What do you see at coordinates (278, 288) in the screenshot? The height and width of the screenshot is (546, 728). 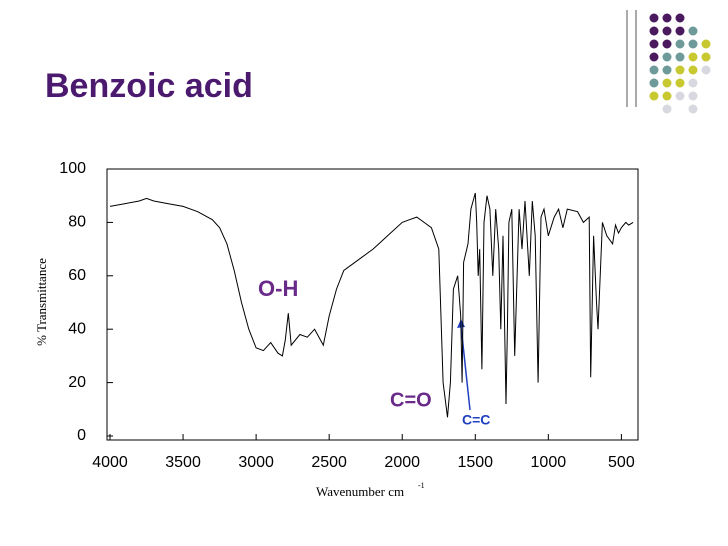 I see `annotation: O-H` at bounding box center [278, 288].